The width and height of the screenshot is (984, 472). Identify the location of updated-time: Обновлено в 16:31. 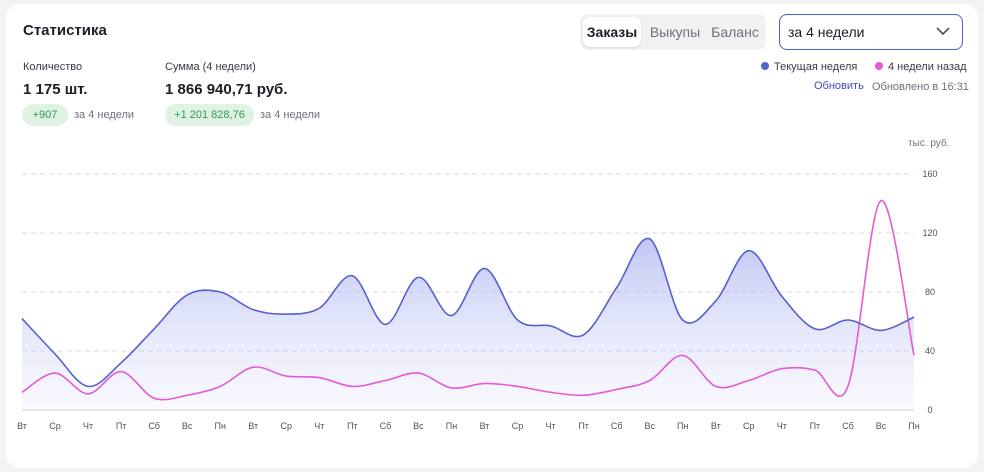
(920, 87).